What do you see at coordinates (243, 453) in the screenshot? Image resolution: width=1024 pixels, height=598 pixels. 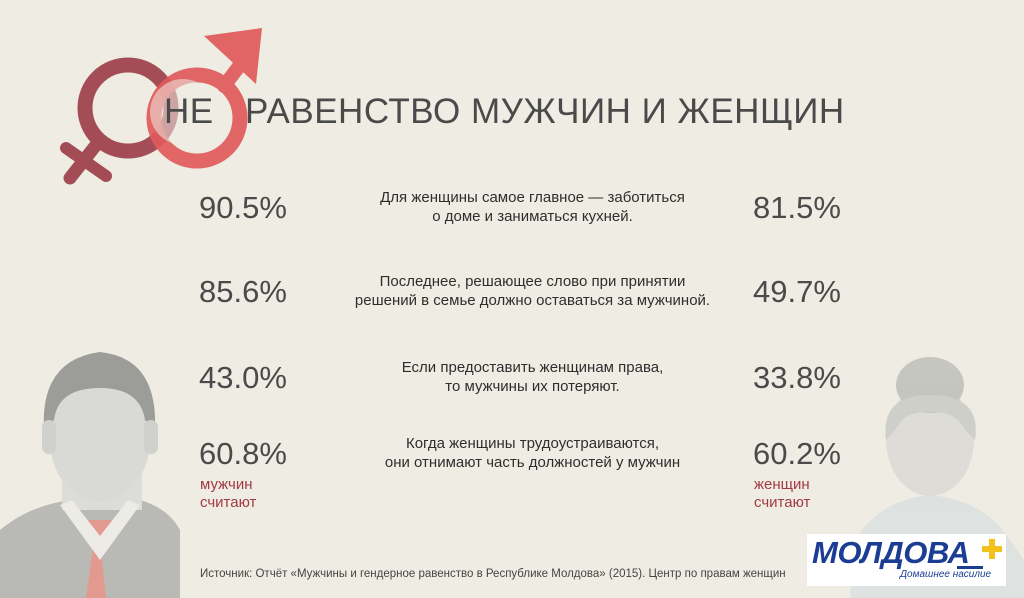 I see `men-percentage: 60.8%` at bounding box center [243, 453].